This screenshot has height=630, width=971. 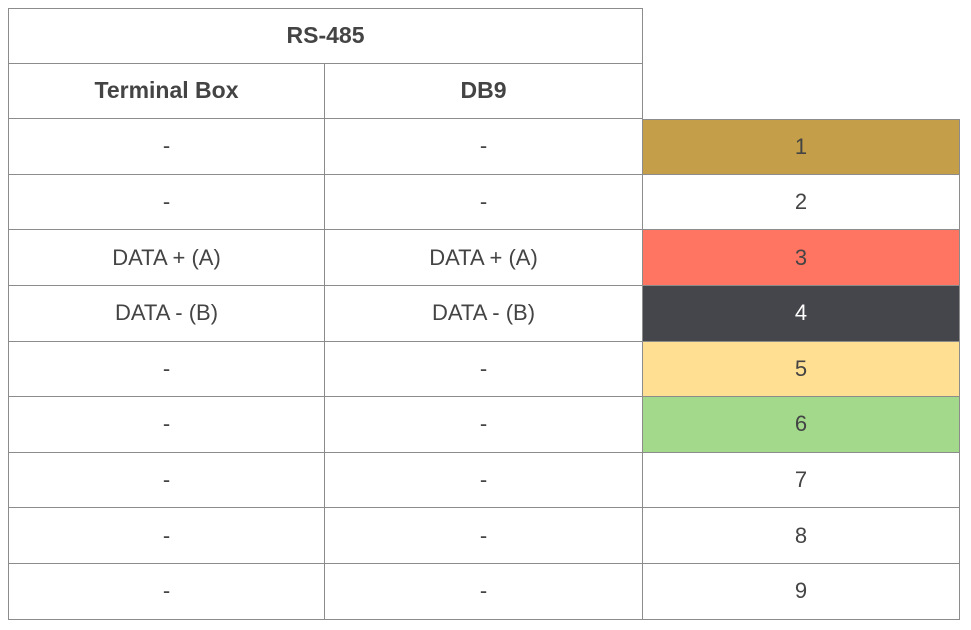 What do you see at coordinates (801, 258) in the screenshot?
I see `pin-number-cell: 3` at bounding box center [801, 258].